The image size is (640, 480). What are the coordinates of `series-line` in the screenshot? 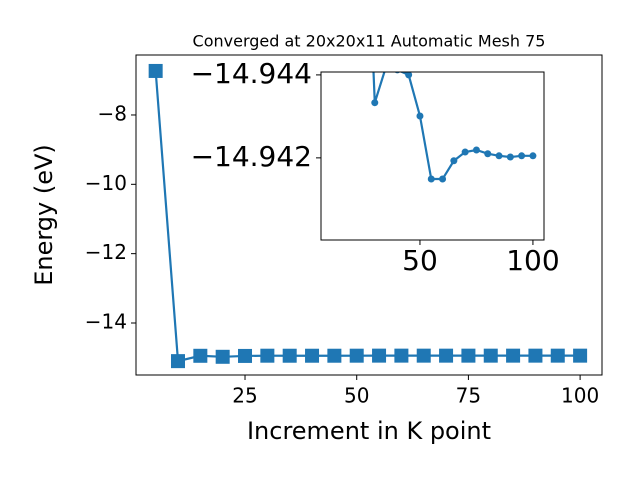 It's located at (452, 126).